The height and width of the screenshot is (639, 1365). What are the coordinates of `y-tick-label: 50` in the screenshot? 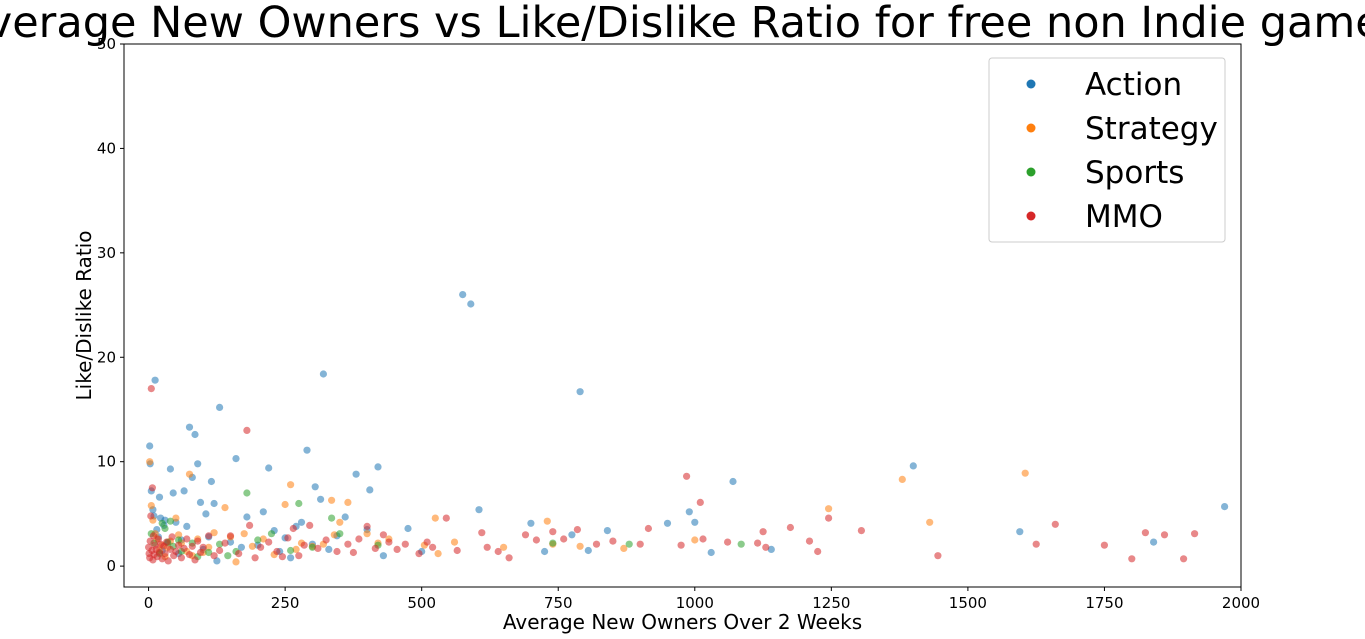 It's located at (106, 44).